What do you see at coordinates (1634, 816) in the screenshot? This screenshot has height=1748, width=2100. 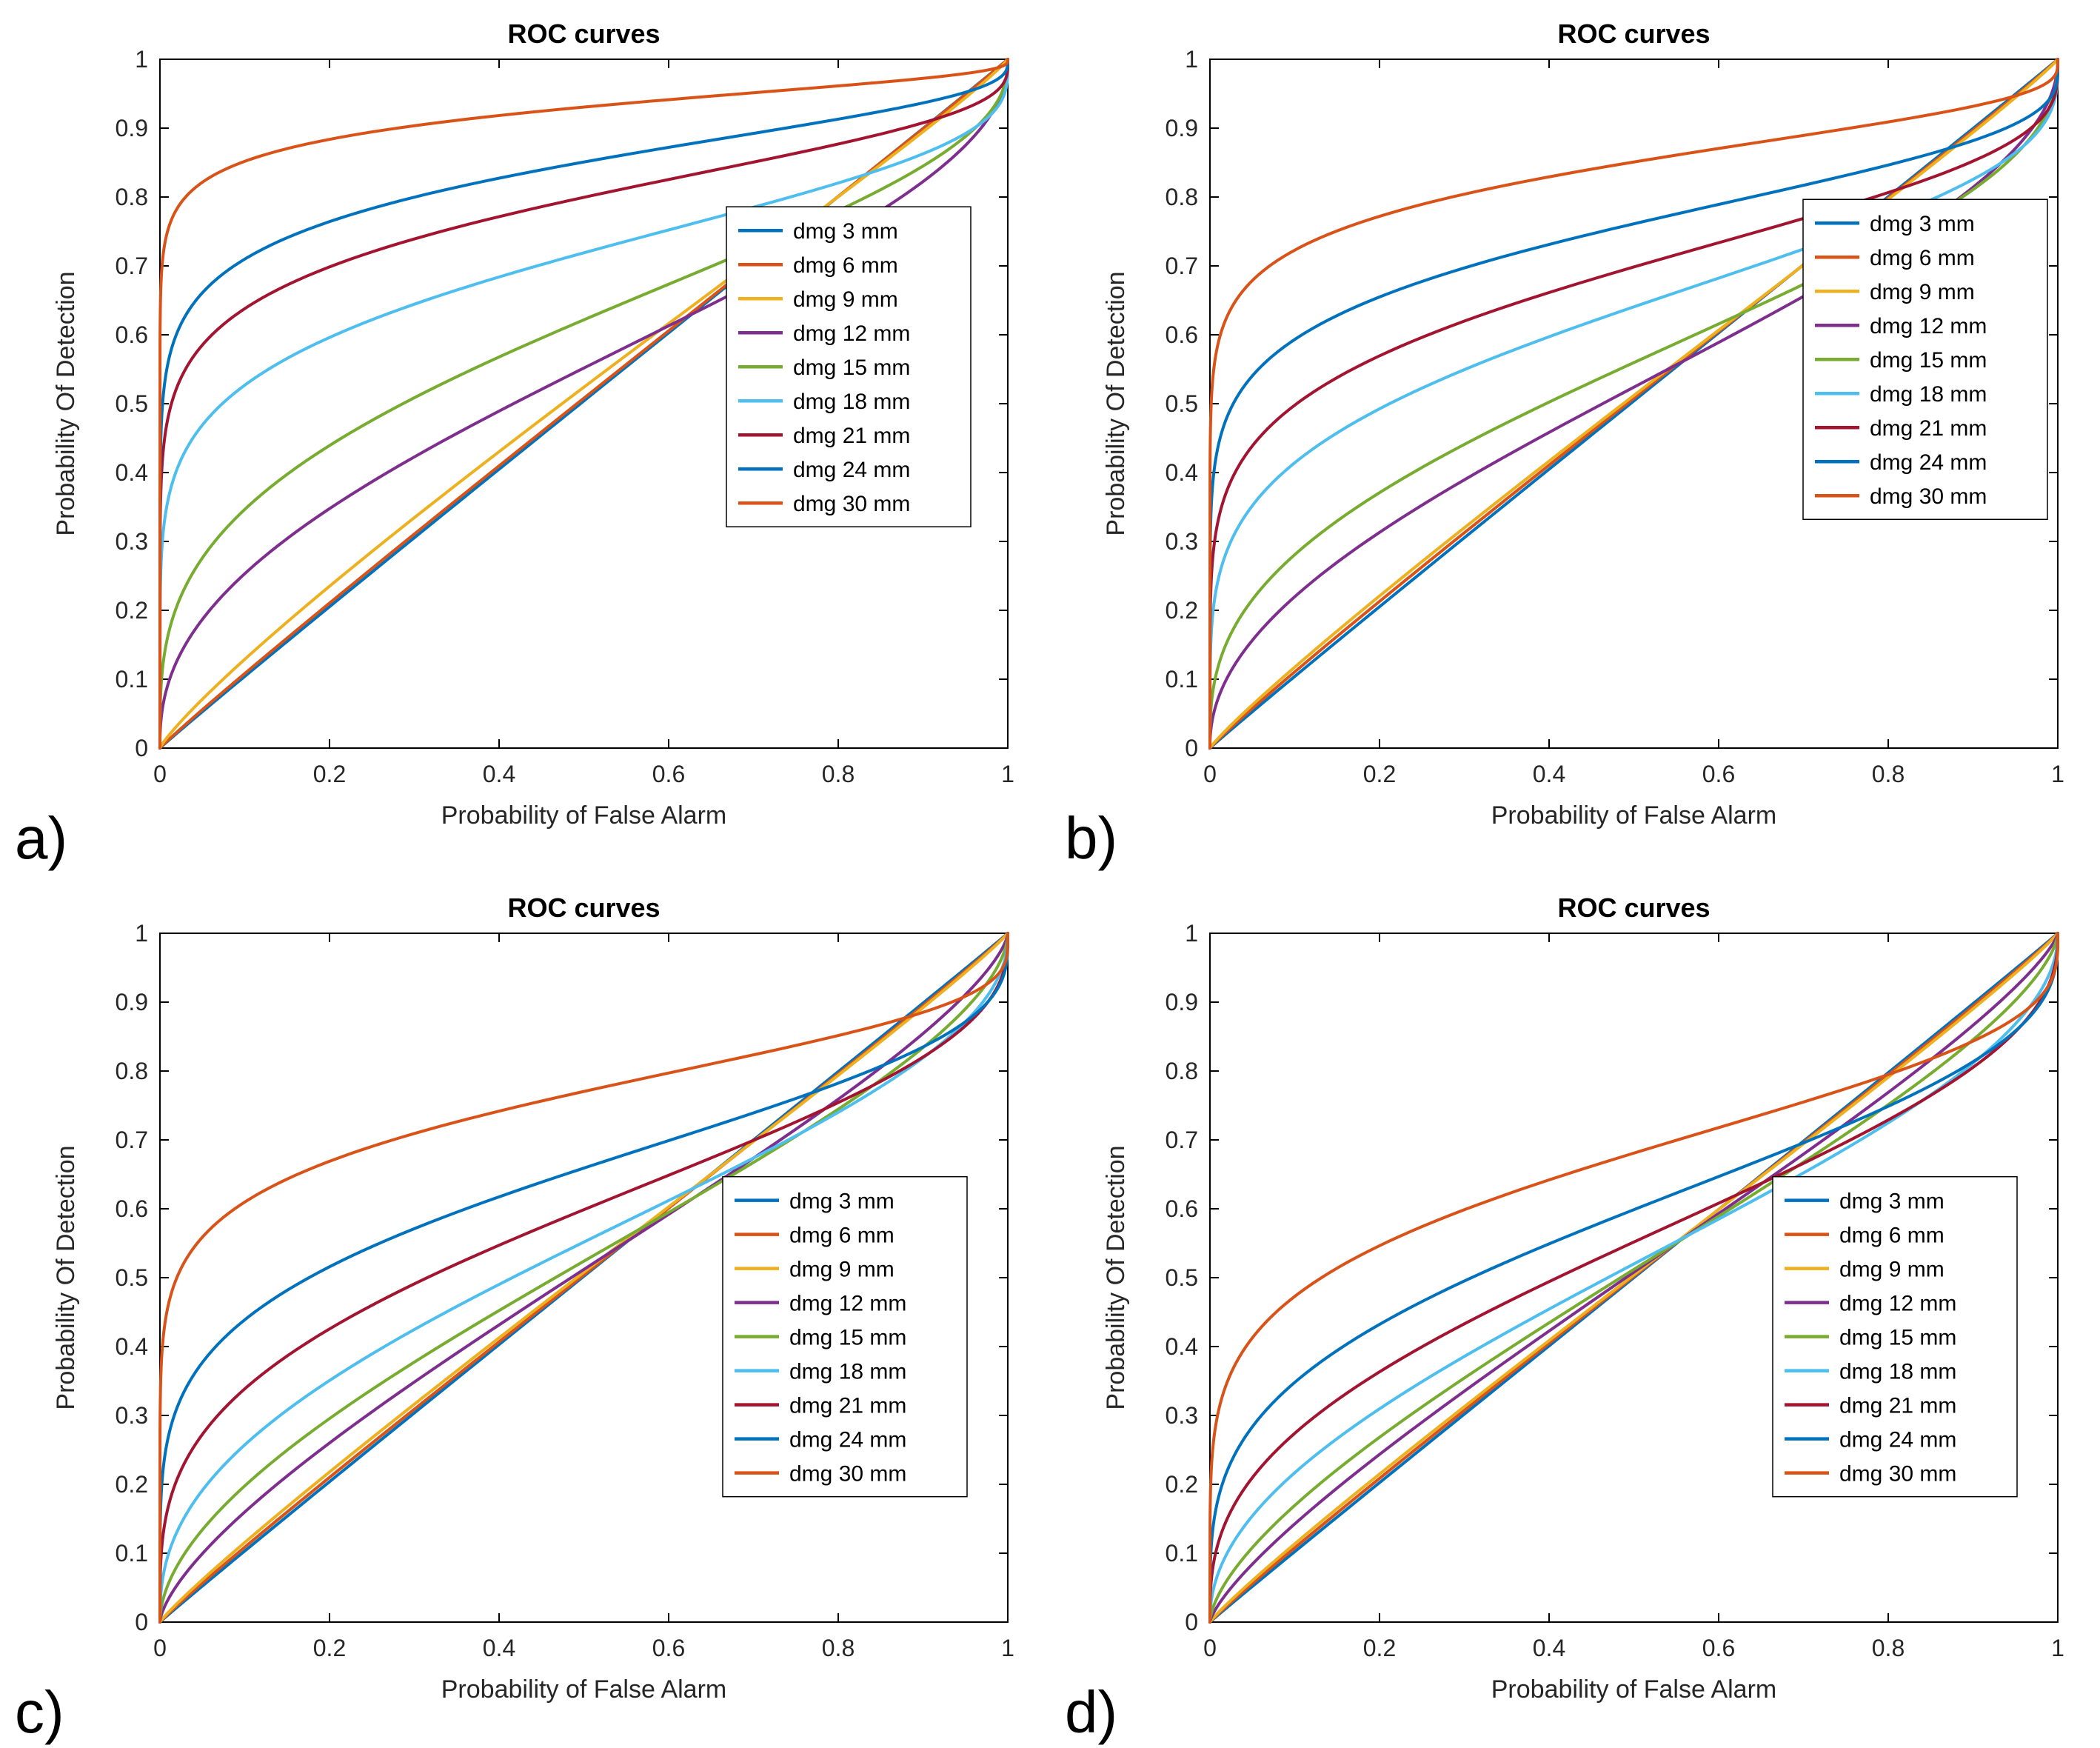 I see `x-axis-label: Probability of False Alarm` at bounding box center [1634, 816].